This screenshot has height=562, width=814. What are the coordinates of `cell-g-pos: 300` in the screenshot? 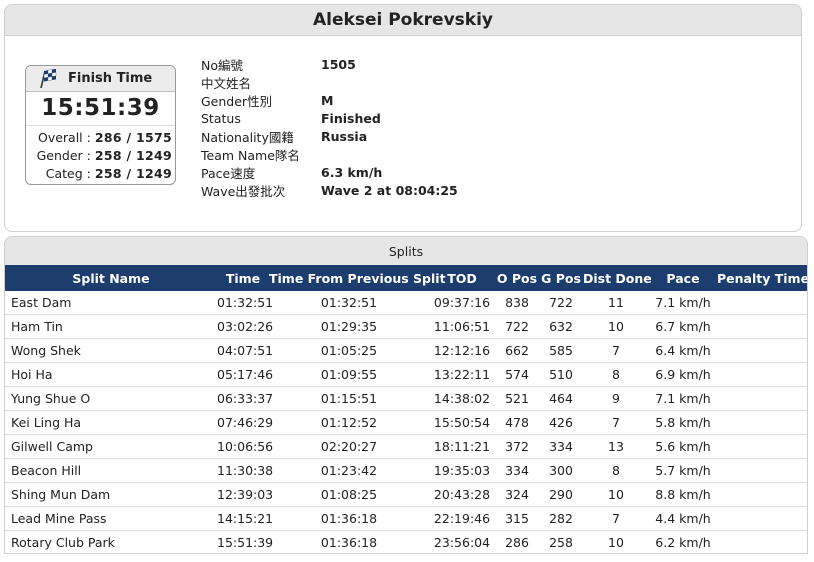 It's located at (561, 470).